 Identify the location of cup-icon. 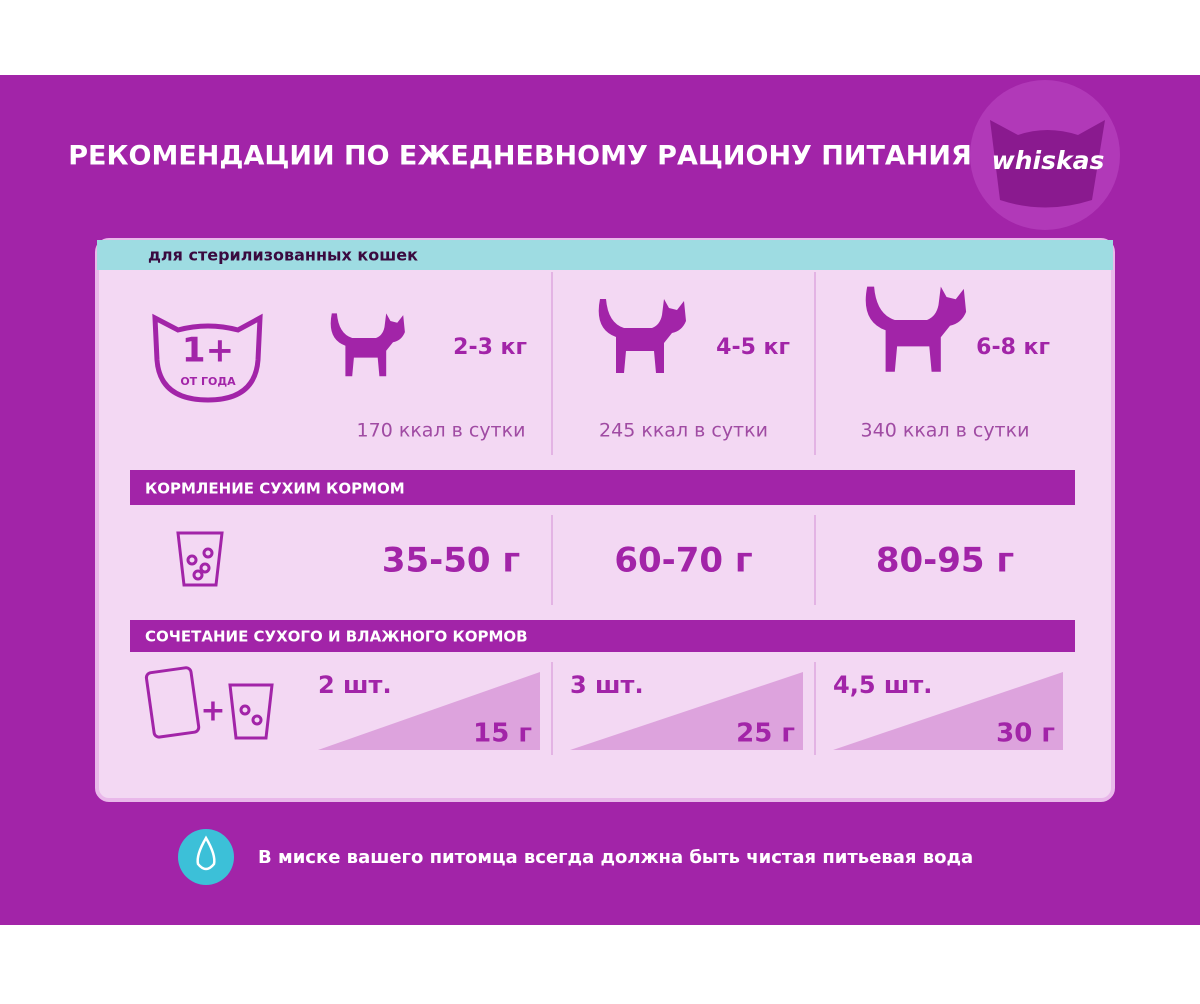
(200, 559).